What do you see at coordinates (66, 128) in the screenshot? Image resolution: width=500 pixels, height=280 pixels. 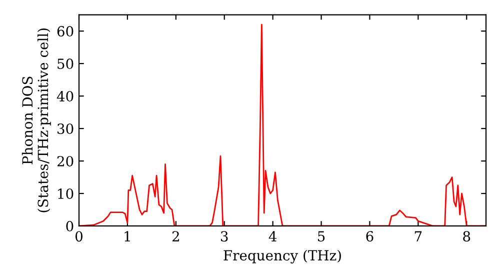 I see `y-tick-label: 30` at bounding box center [66, 128].